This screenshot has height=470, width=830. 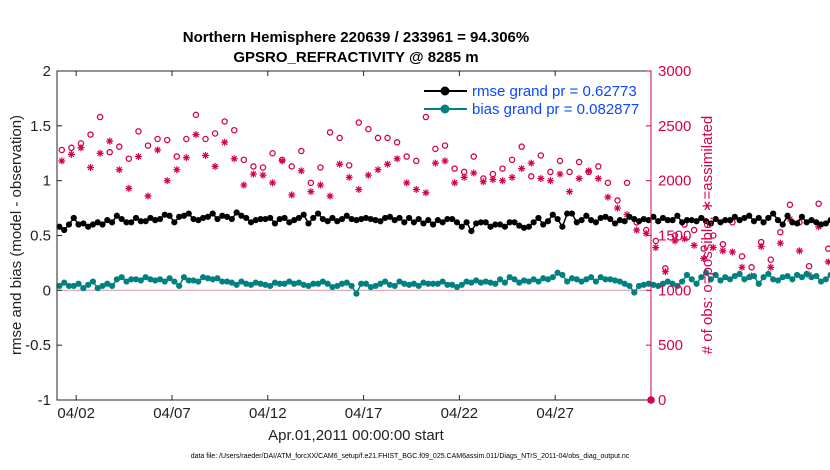 I want to click on series-0-group, so click(x=443, y=222).